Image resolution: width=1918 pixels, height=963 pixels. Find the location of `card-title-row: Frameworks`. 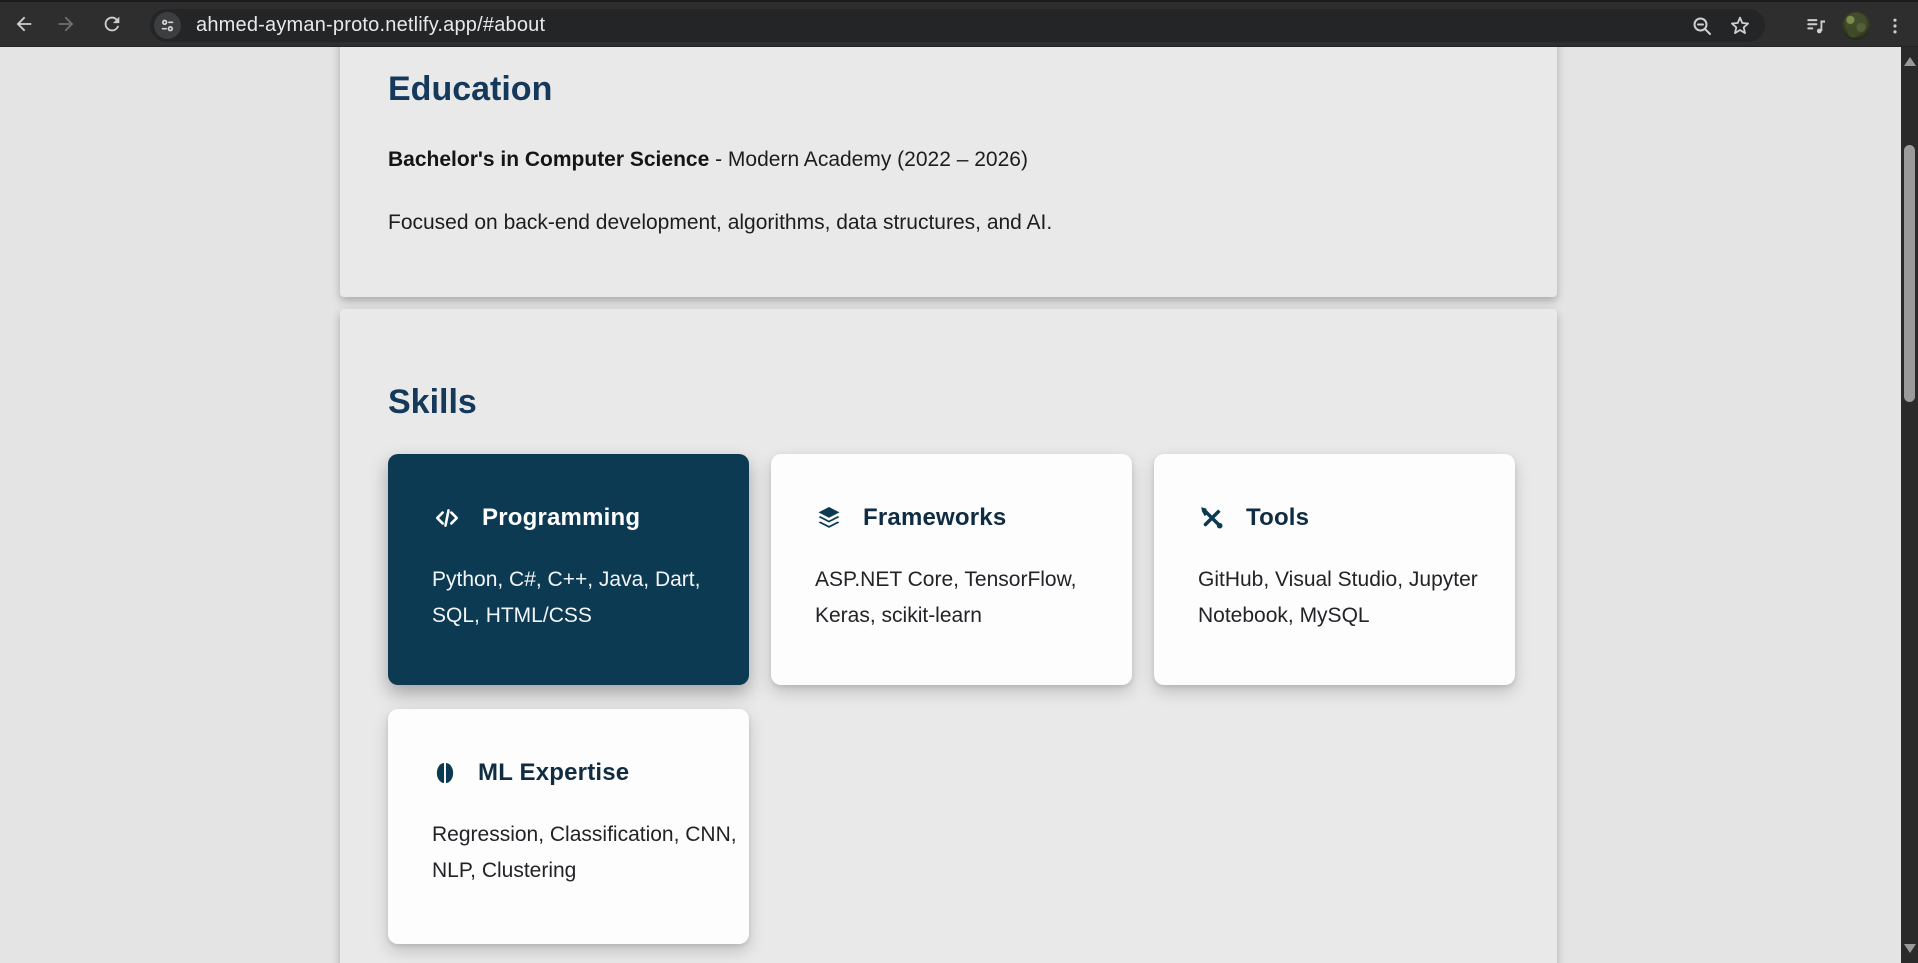

card-title-row: Frameworks is located at coordinates (973, 518).